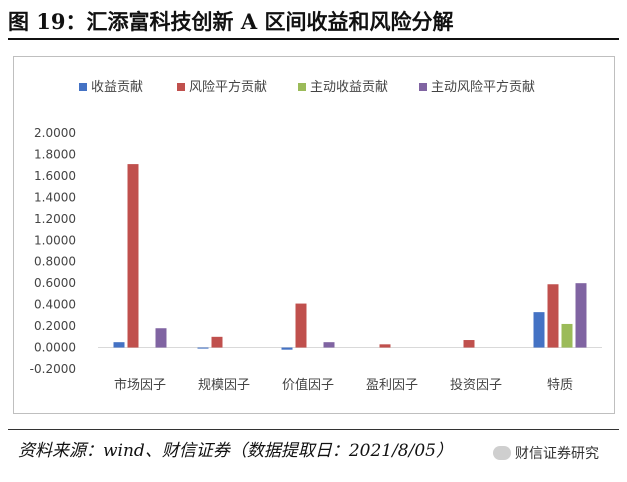 The image size is (627, 482). What do you see at coordinates (235, 451) in the screenshot?
I see `source-note: 资料来源：wind、财信证券（数据提取日：2021/8/05）` at bounding box center [235, 451].